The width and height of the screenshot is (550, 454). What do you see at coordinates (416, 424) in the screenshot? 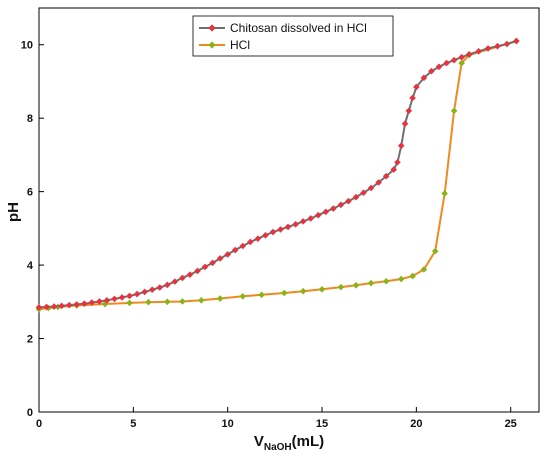
I see `x-tick-label-4: 20` at bounding box center [416, 424].